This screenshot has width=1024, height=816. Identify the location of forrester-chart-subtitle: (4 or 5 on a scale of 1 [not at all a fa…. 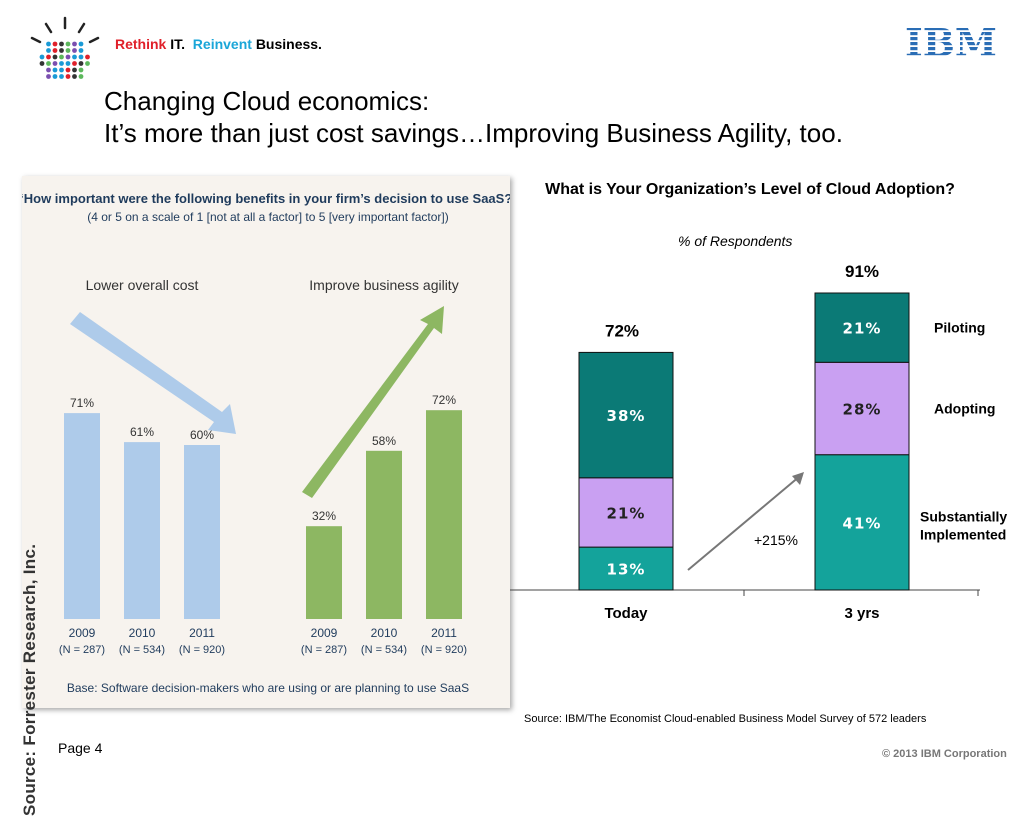
(268, 217).